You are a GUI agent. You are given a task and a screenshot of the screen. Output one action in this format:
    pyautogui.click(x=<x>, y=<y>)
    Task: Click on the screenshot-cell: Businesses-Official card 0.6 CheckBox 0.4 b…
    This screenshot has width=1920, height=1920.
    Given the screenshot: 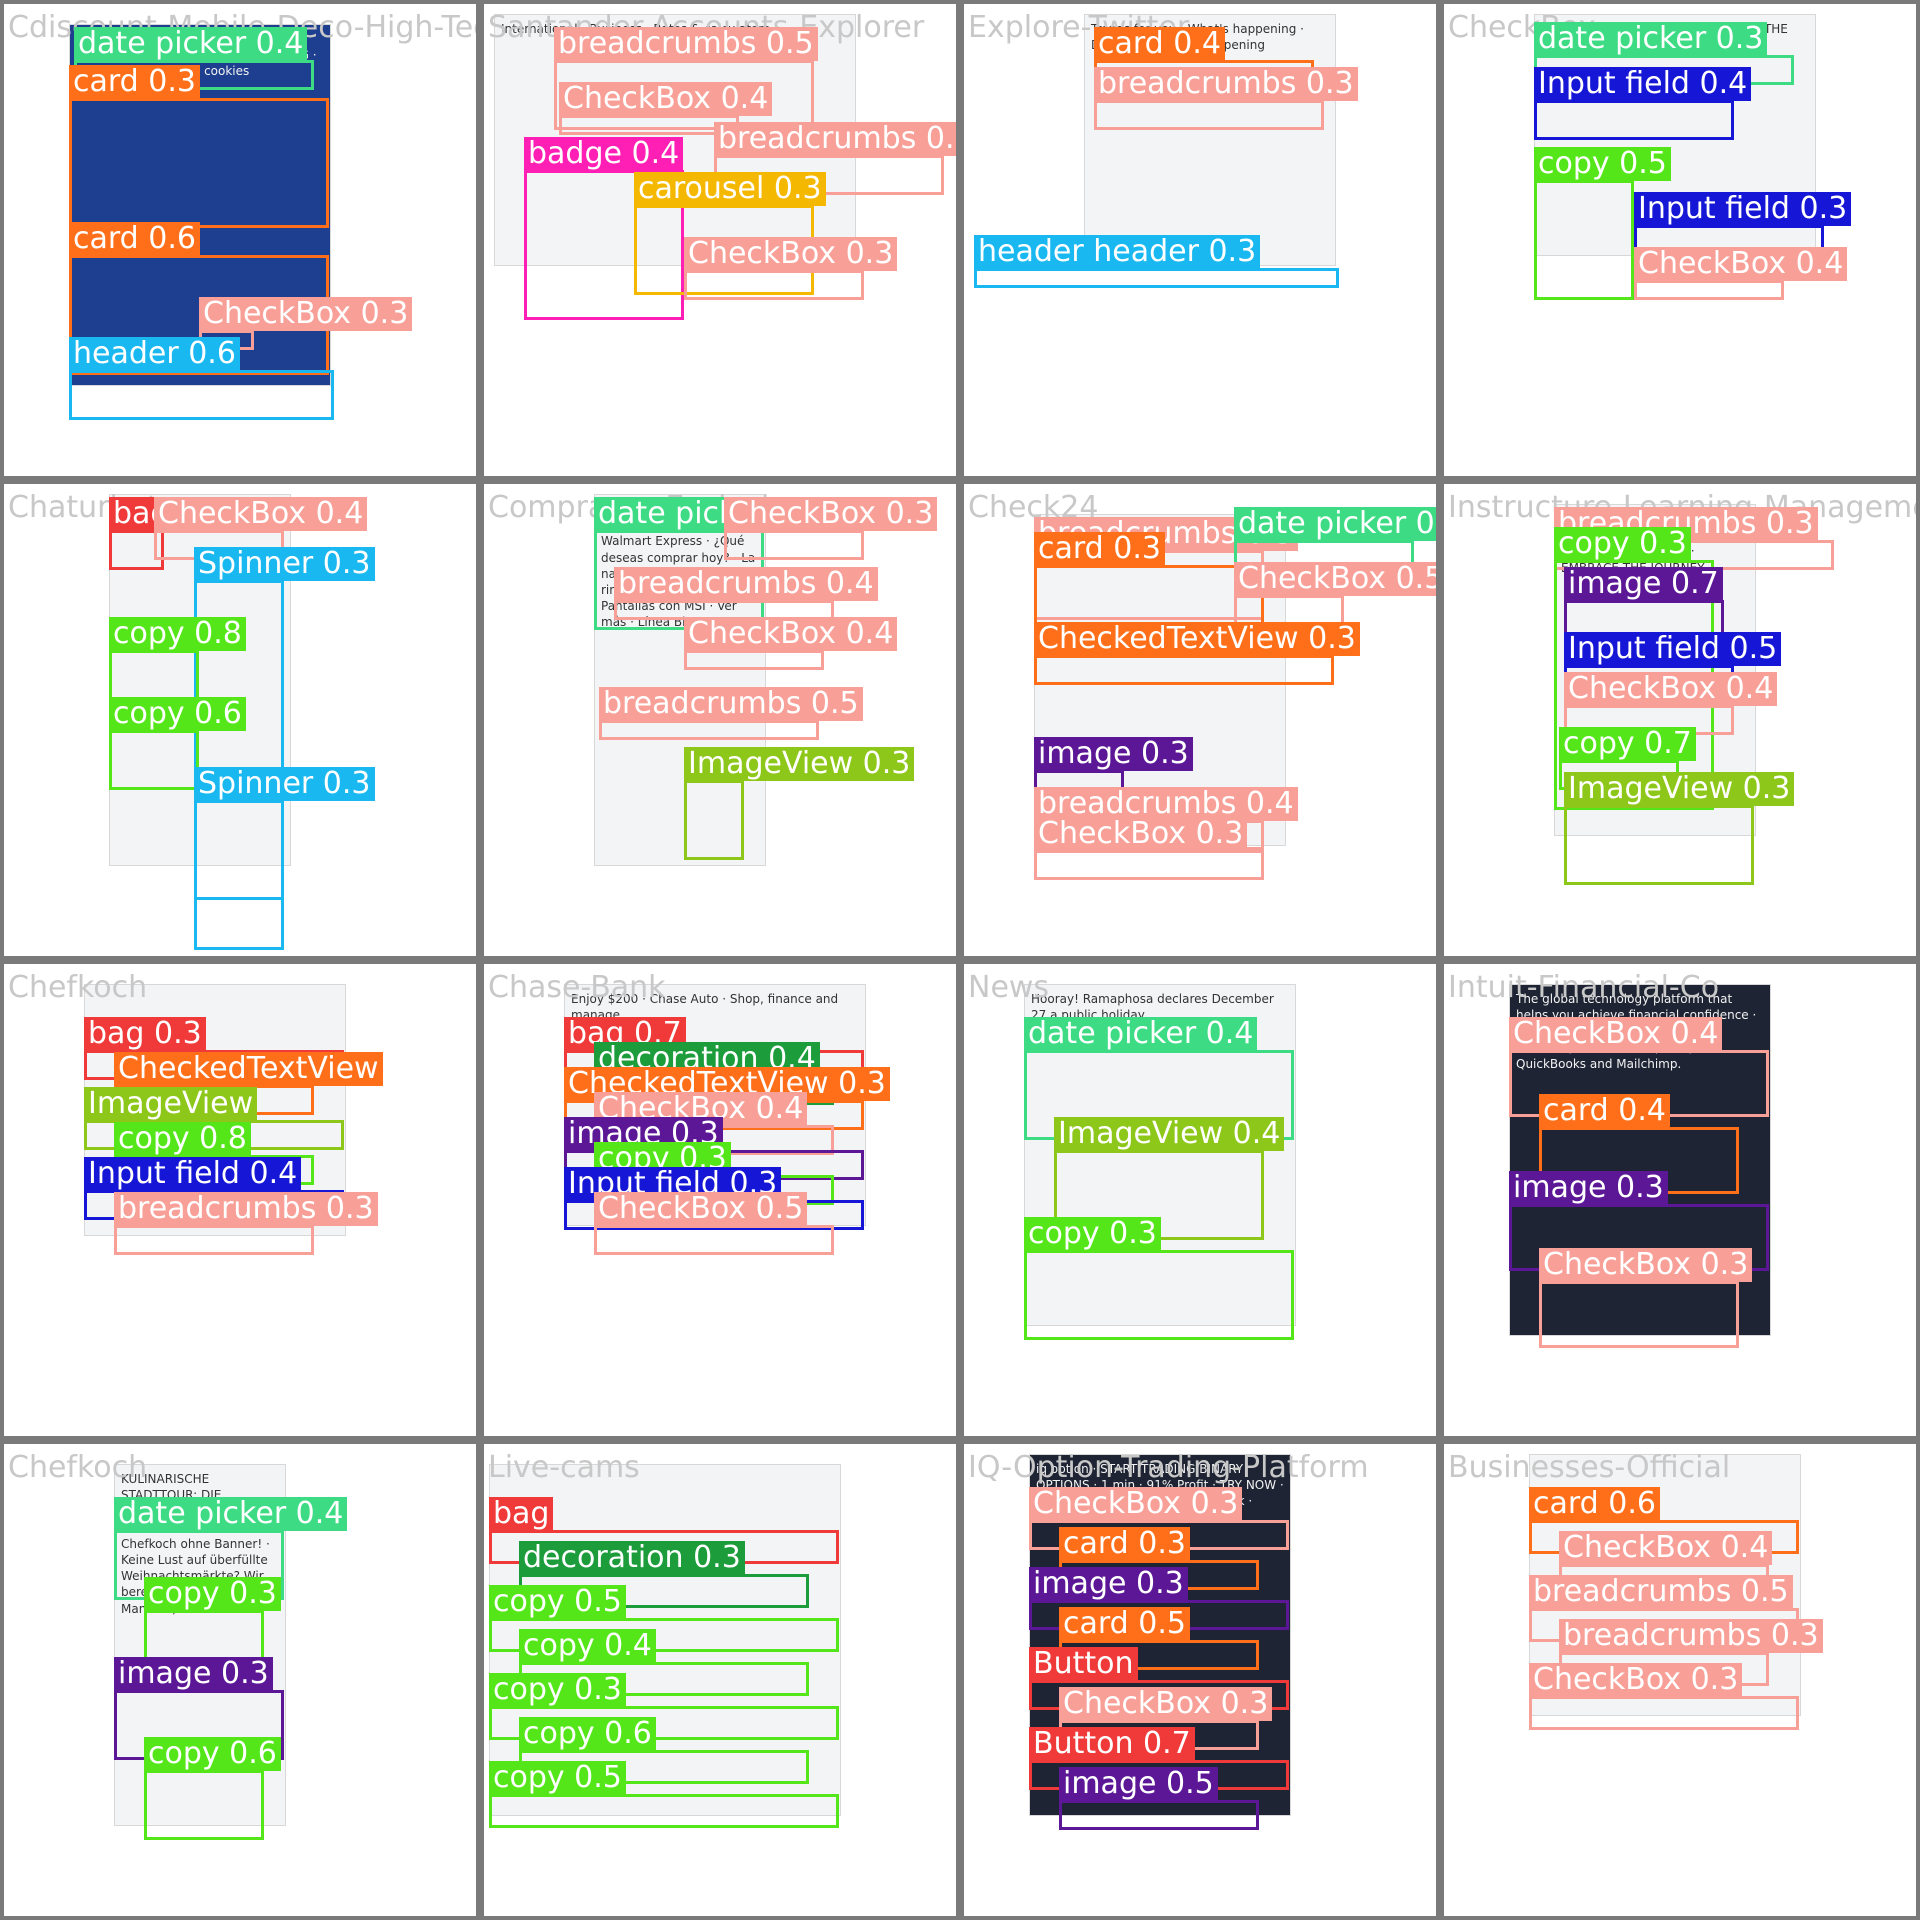 What is the action you would take?
    pyautogui.click(x=1680, y=1680)
    